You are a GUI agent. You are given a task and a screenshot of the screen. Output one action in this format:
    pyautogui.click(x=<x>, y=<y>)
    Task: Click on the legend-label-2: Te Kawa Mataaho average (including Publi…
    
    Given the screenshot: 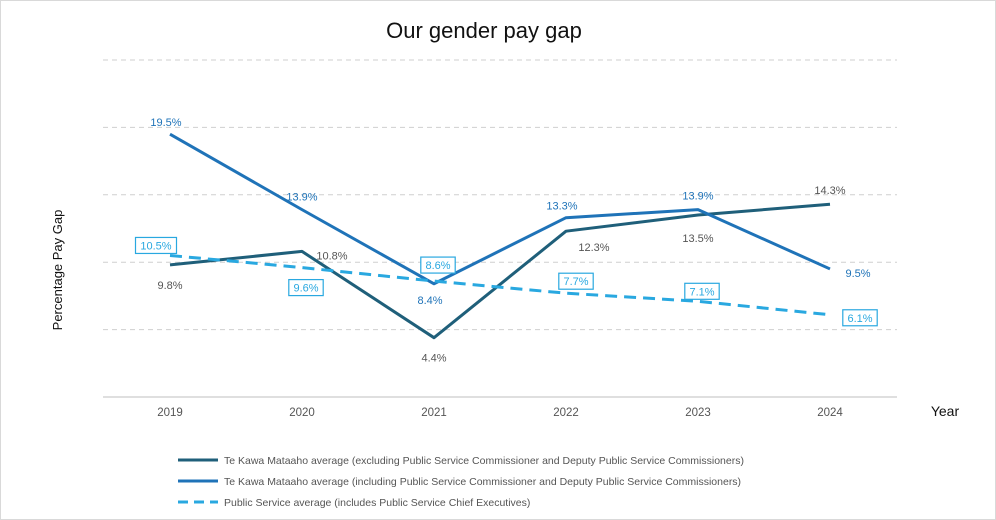 What is the action you would take?
    pyautogui.click(x=482, y=482)
    